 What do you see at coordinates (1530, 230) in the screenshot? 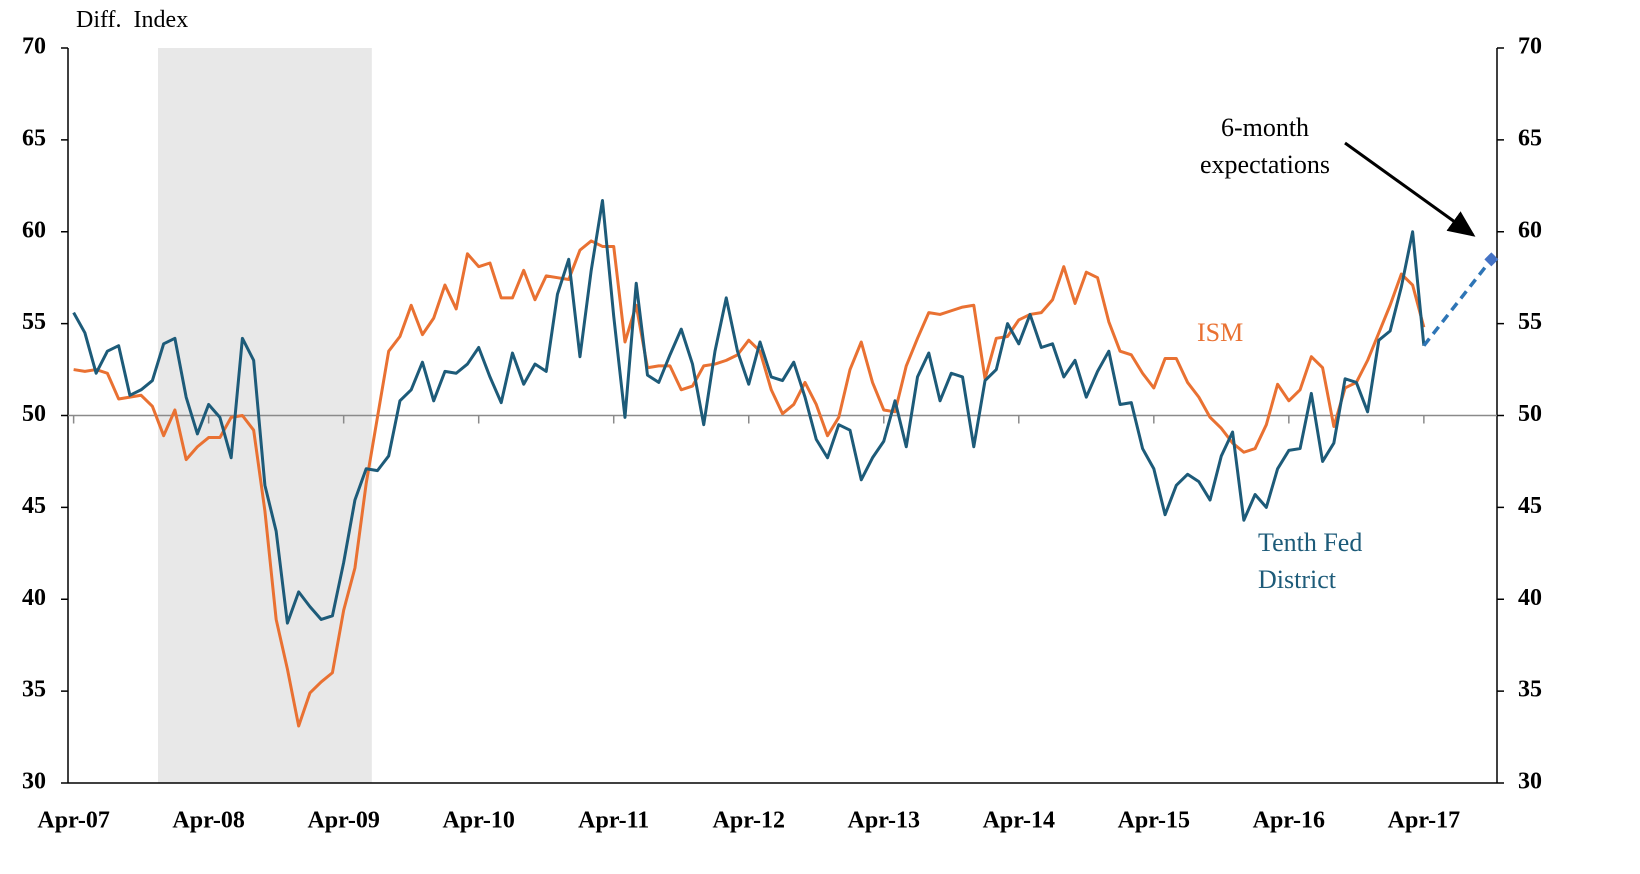
I see `y2-tick-label: 60` at bounding box center [1530, 230].